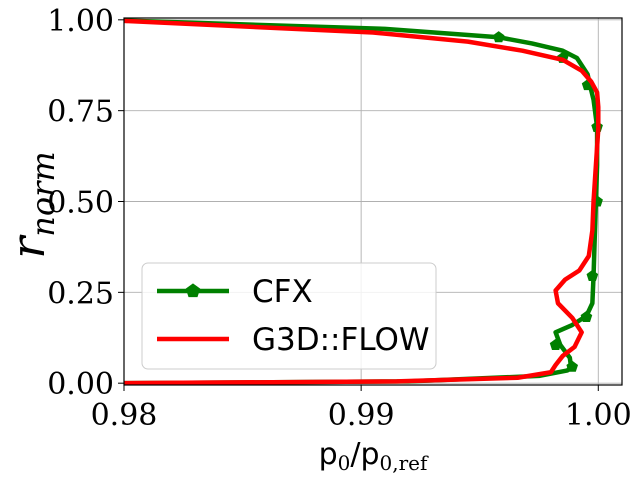  Describe the element at coordinates (364, 454) in the screenshot. I see `x-axis-label-mid: /p` at that location.